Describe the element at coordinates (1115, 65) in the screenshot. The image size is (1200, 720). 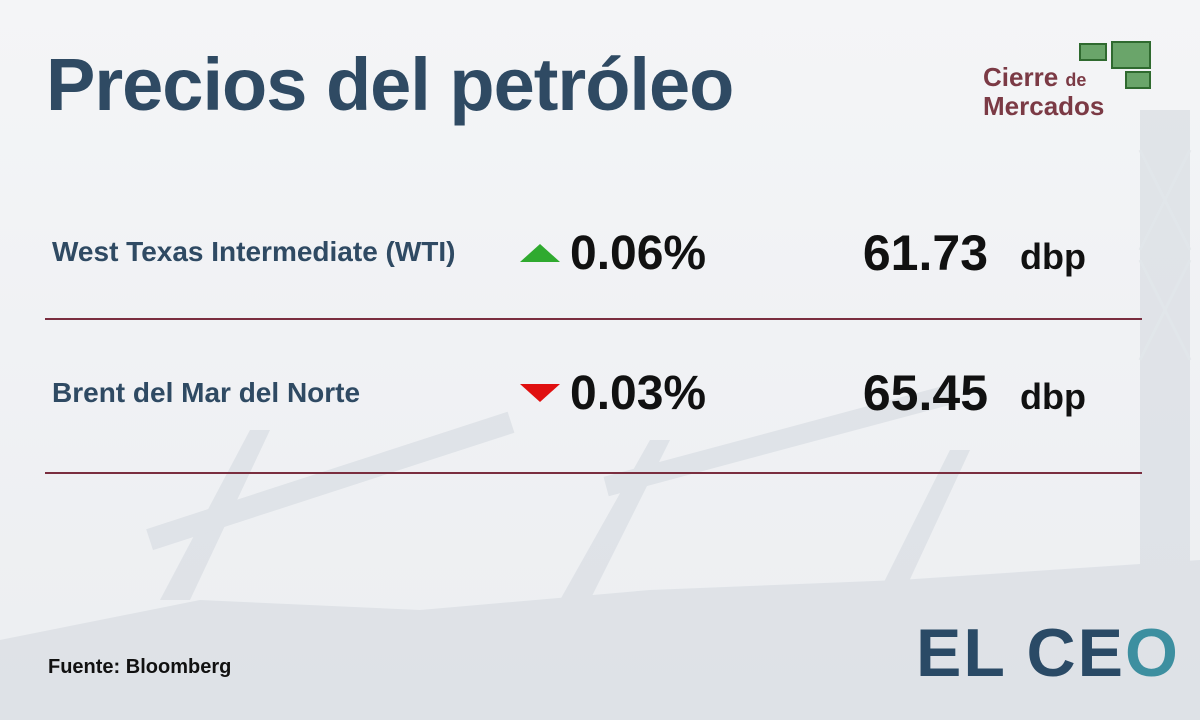
I see `money-icon` at that location.